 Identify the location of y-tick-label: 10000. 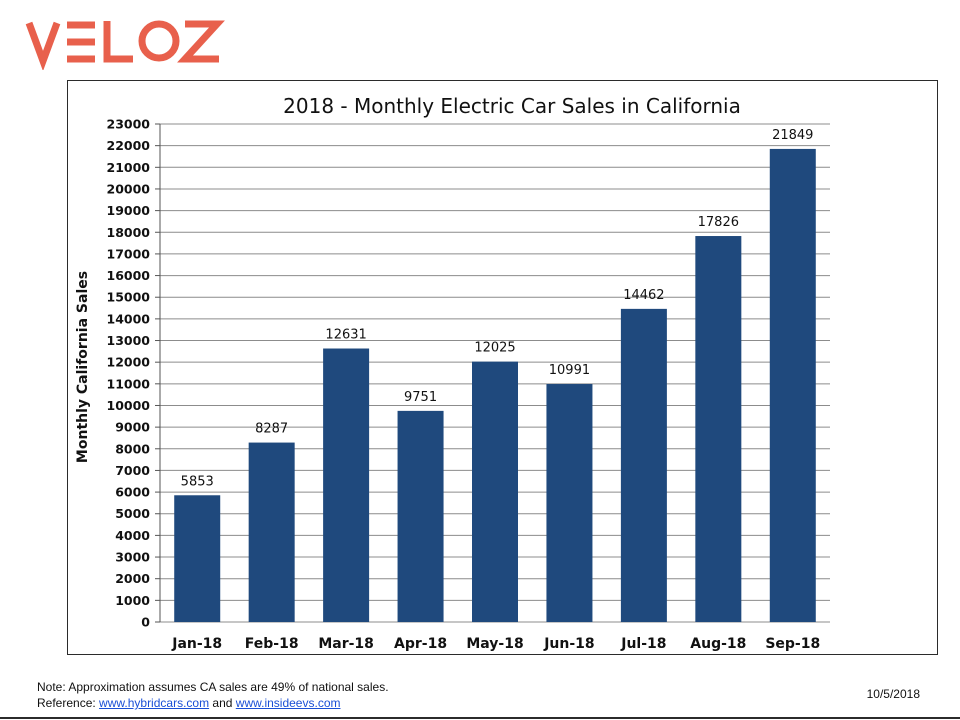
(129, 405).